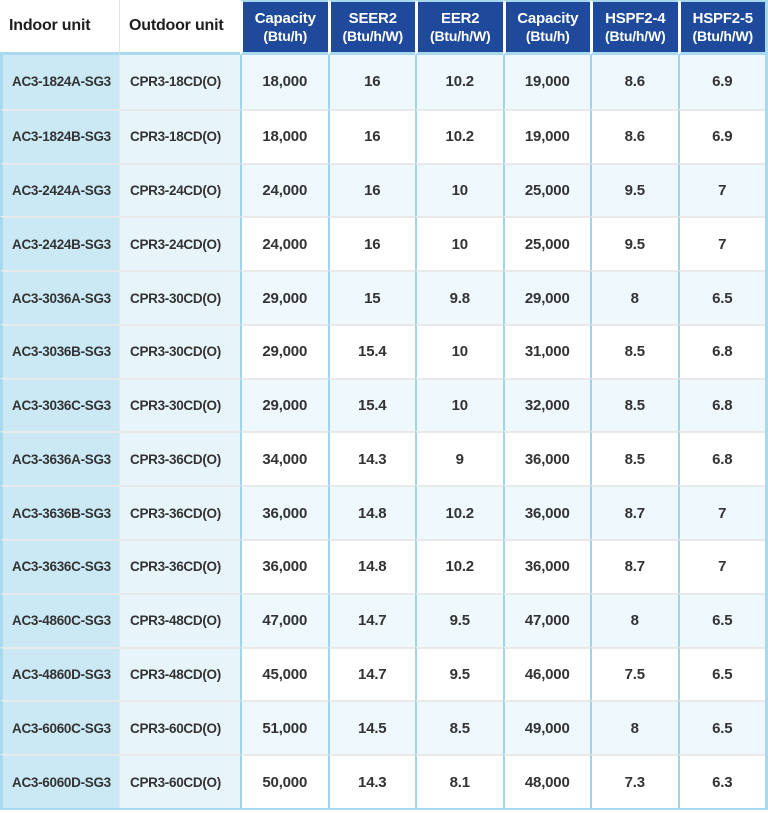 The height and width of the screenshot is (813, 768). I want to click on column-header-heating-capacity: Capacity (Btu/h), so click(546, 27).